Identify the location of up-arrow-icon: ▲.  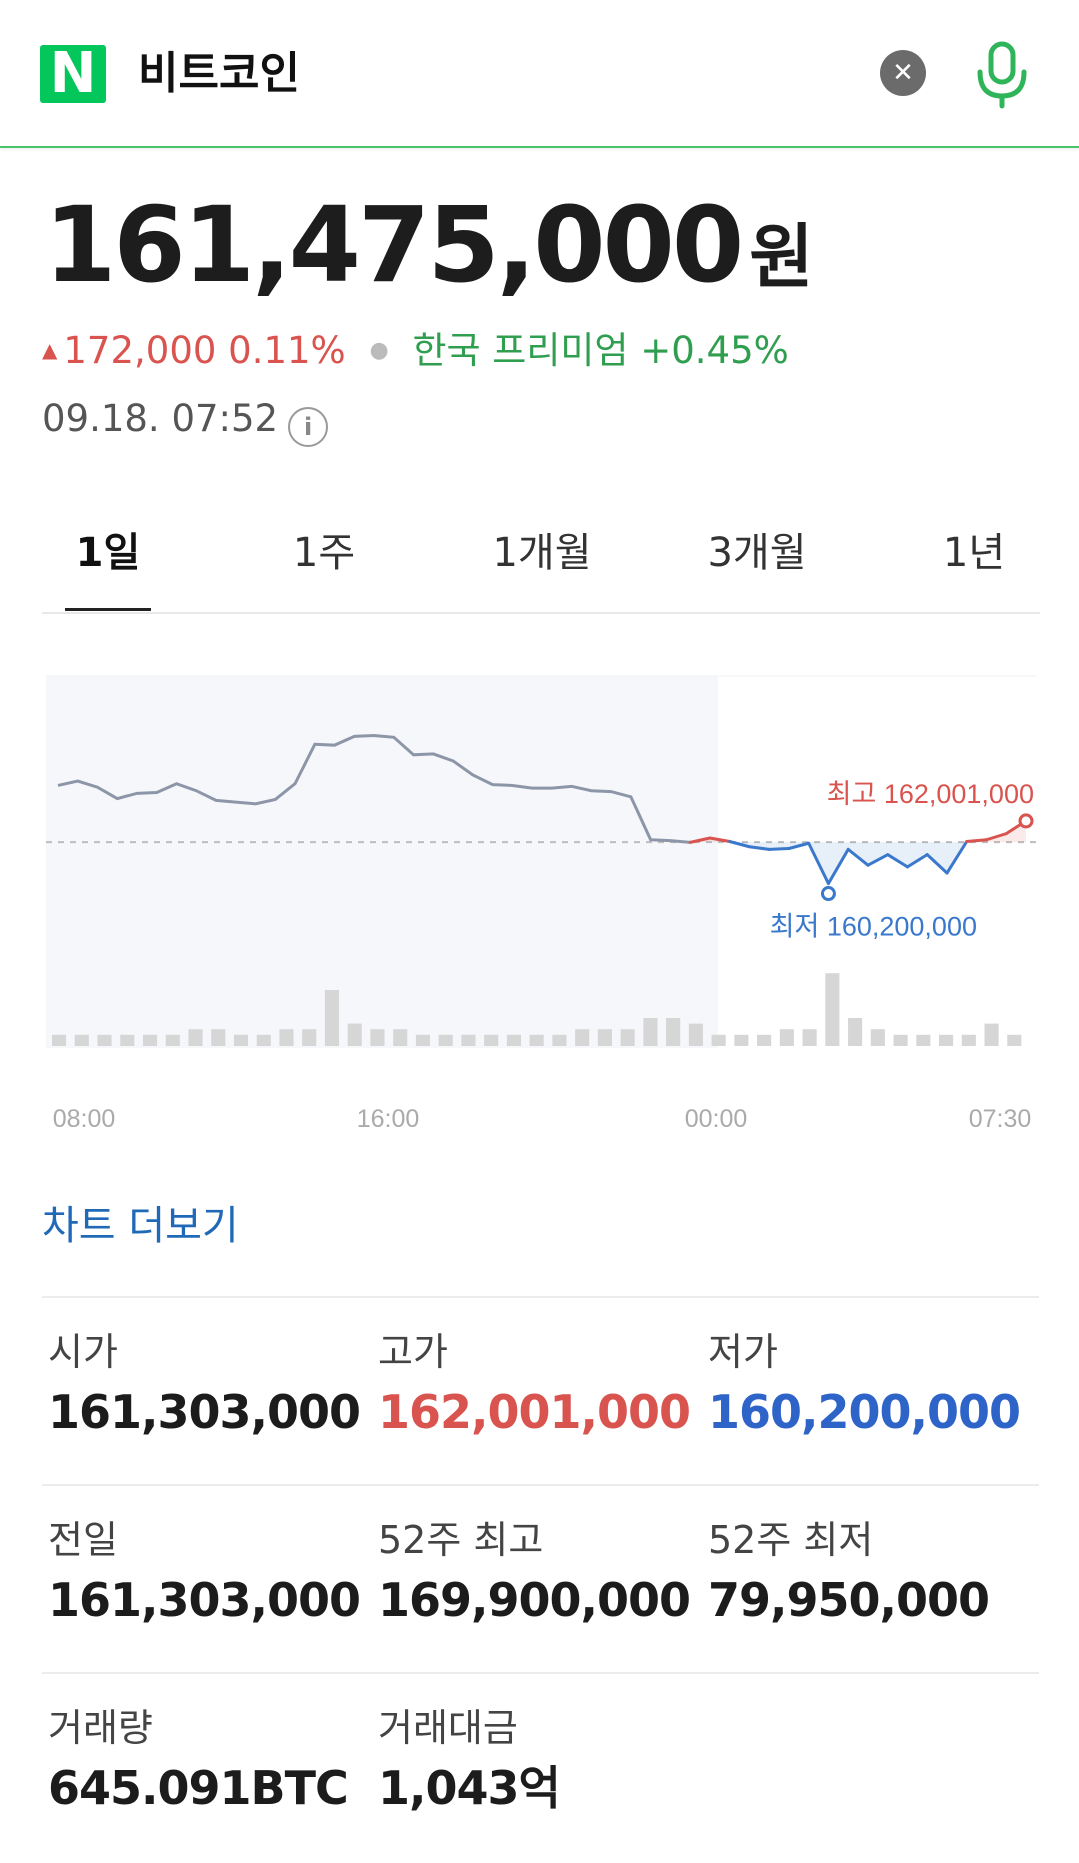
(50, 350).